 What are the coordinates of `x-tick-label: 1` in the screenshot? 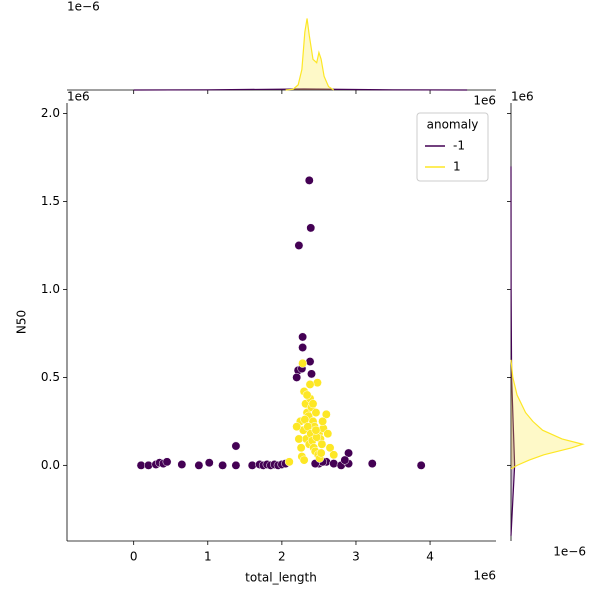 It's located at (208, 557).